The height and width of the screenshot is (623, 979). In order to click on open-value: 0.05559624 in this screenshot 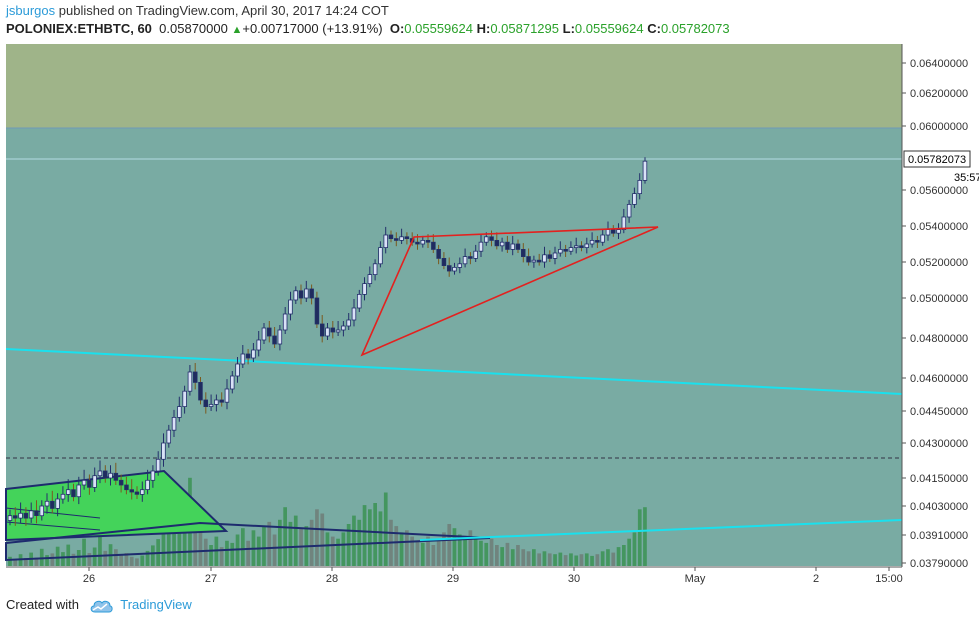, I will do `click(438, 28)`.